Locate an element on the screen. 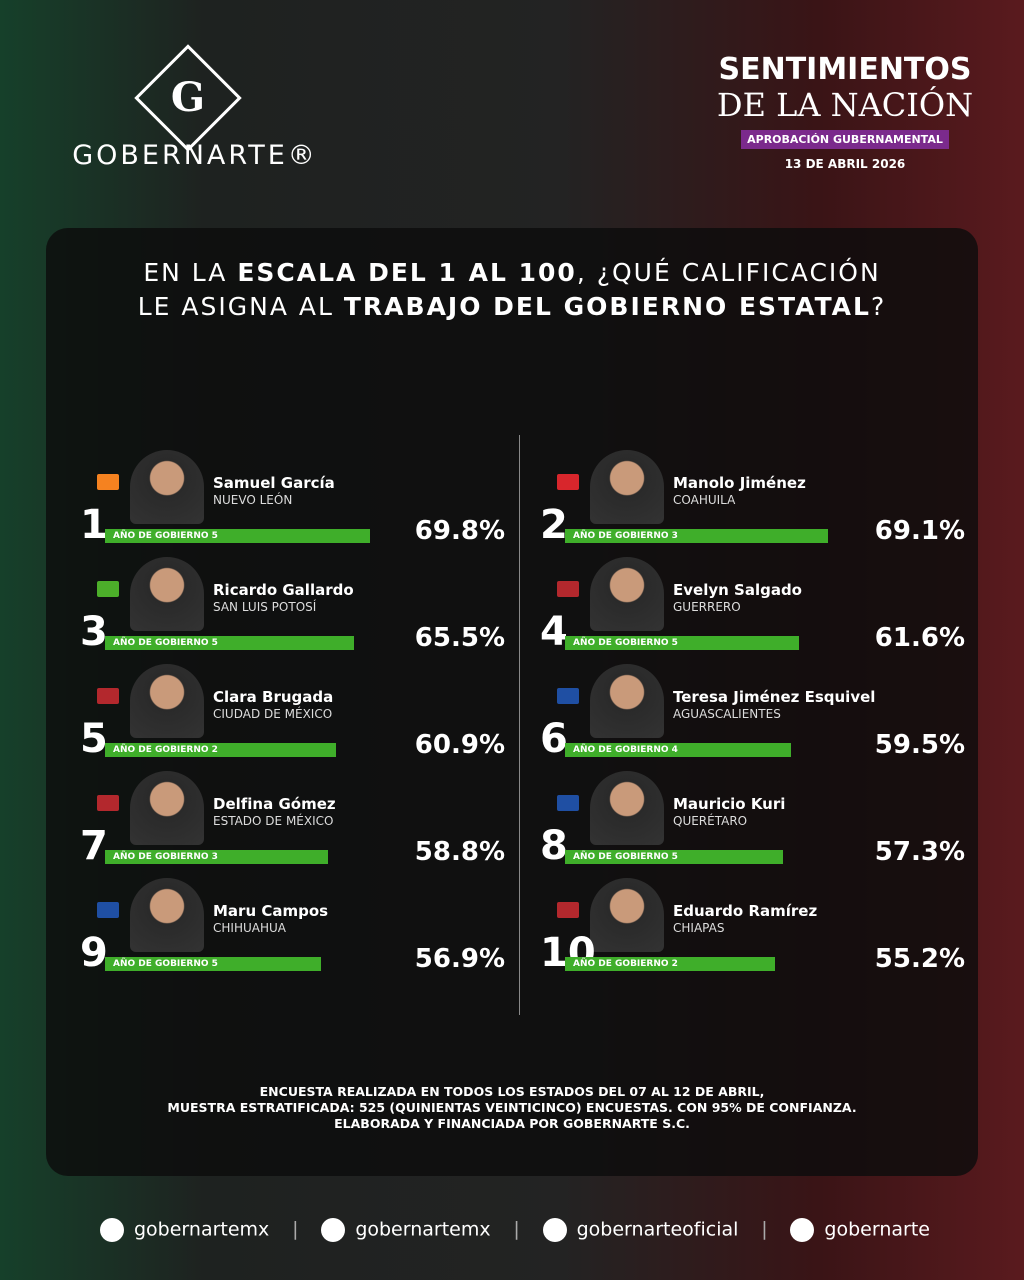 The width and height of the screenshot is (1024, 1280). name: Samuel García is located at coordinates (274, 483).